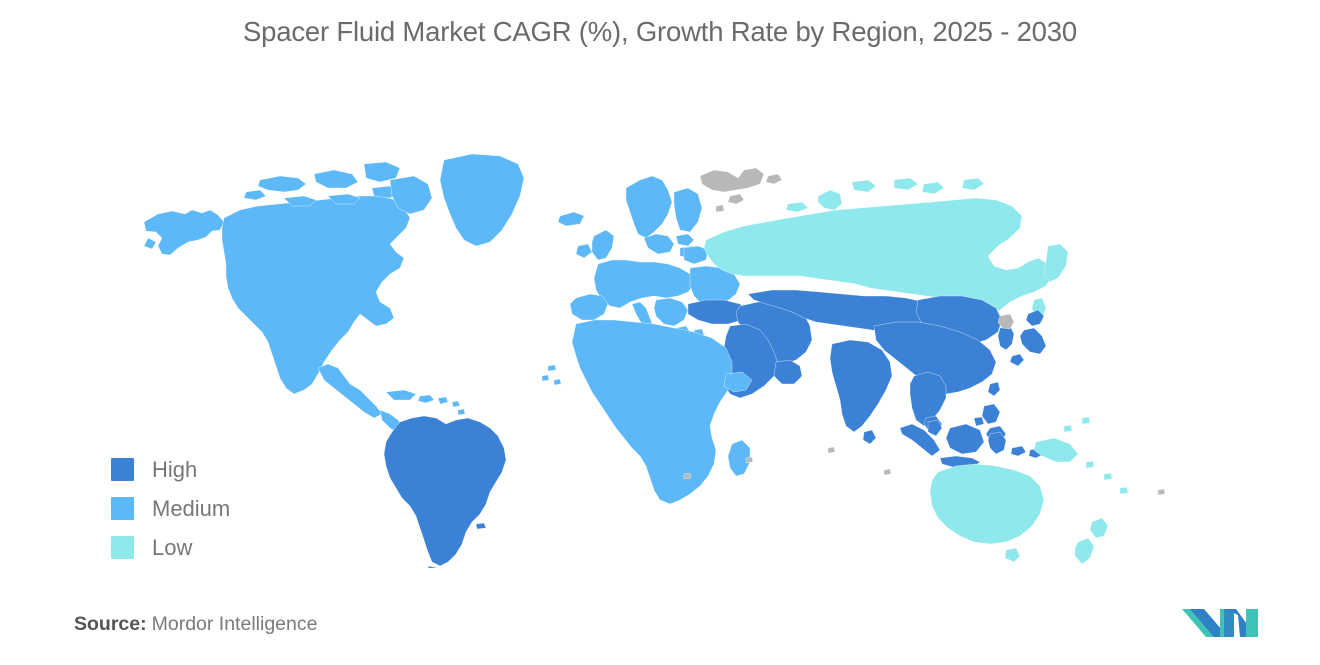  I want to click on legend-label-high: High, so click(175, 469).